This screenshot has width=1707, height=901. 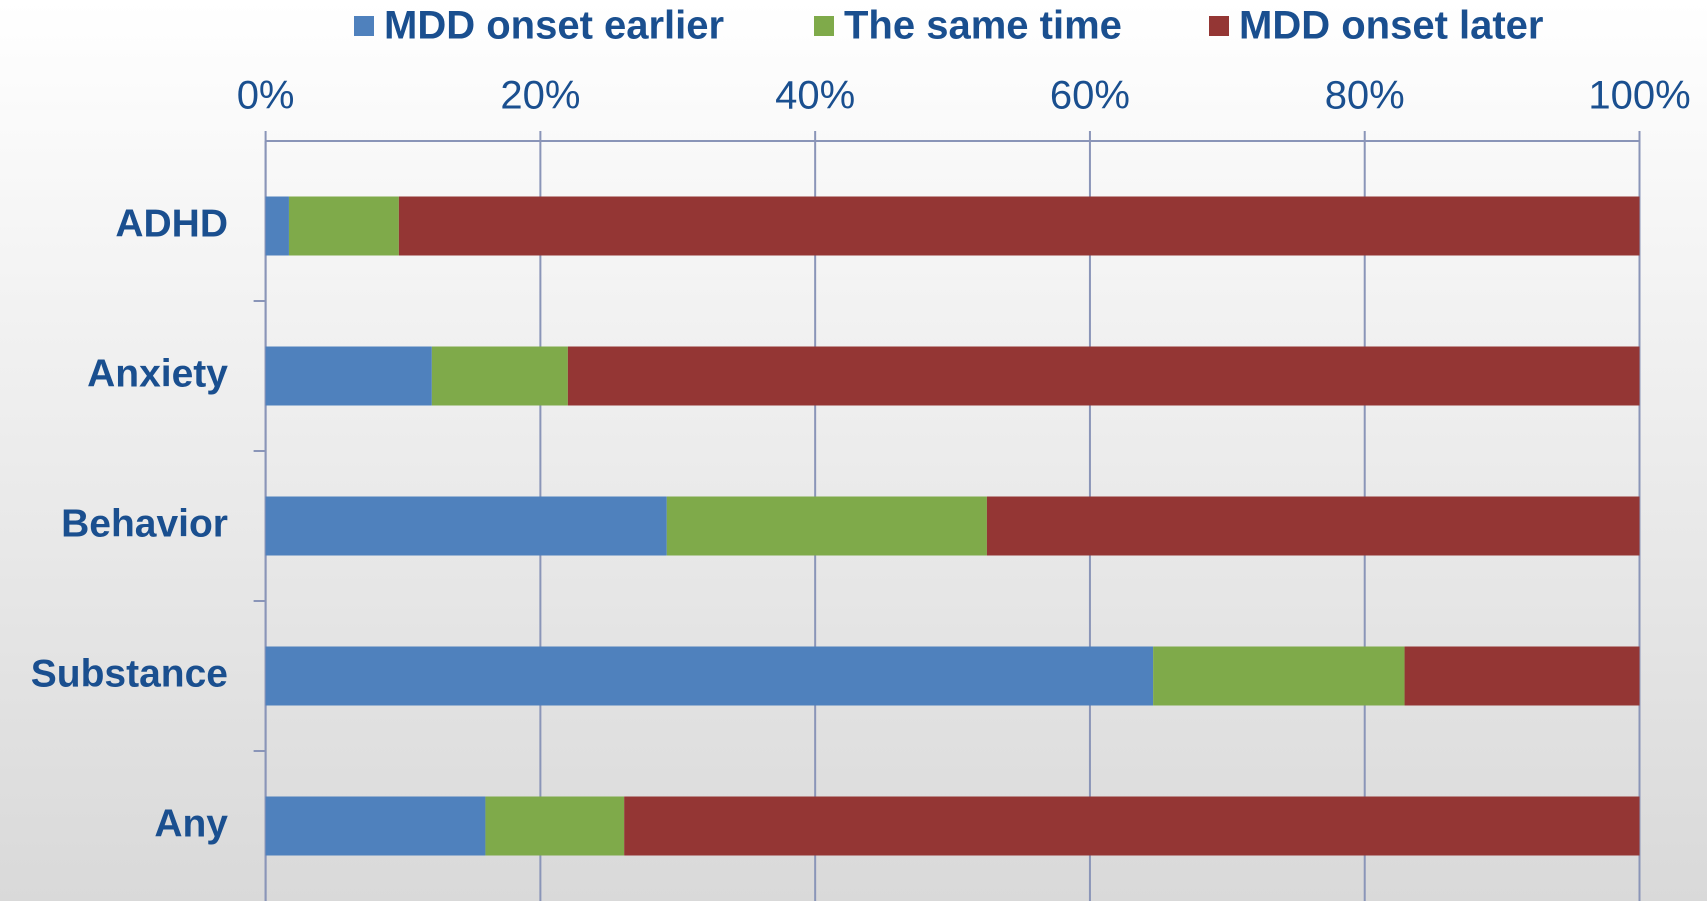 I want to click on x-tick-label: 20%, so click(x=540, y=96).